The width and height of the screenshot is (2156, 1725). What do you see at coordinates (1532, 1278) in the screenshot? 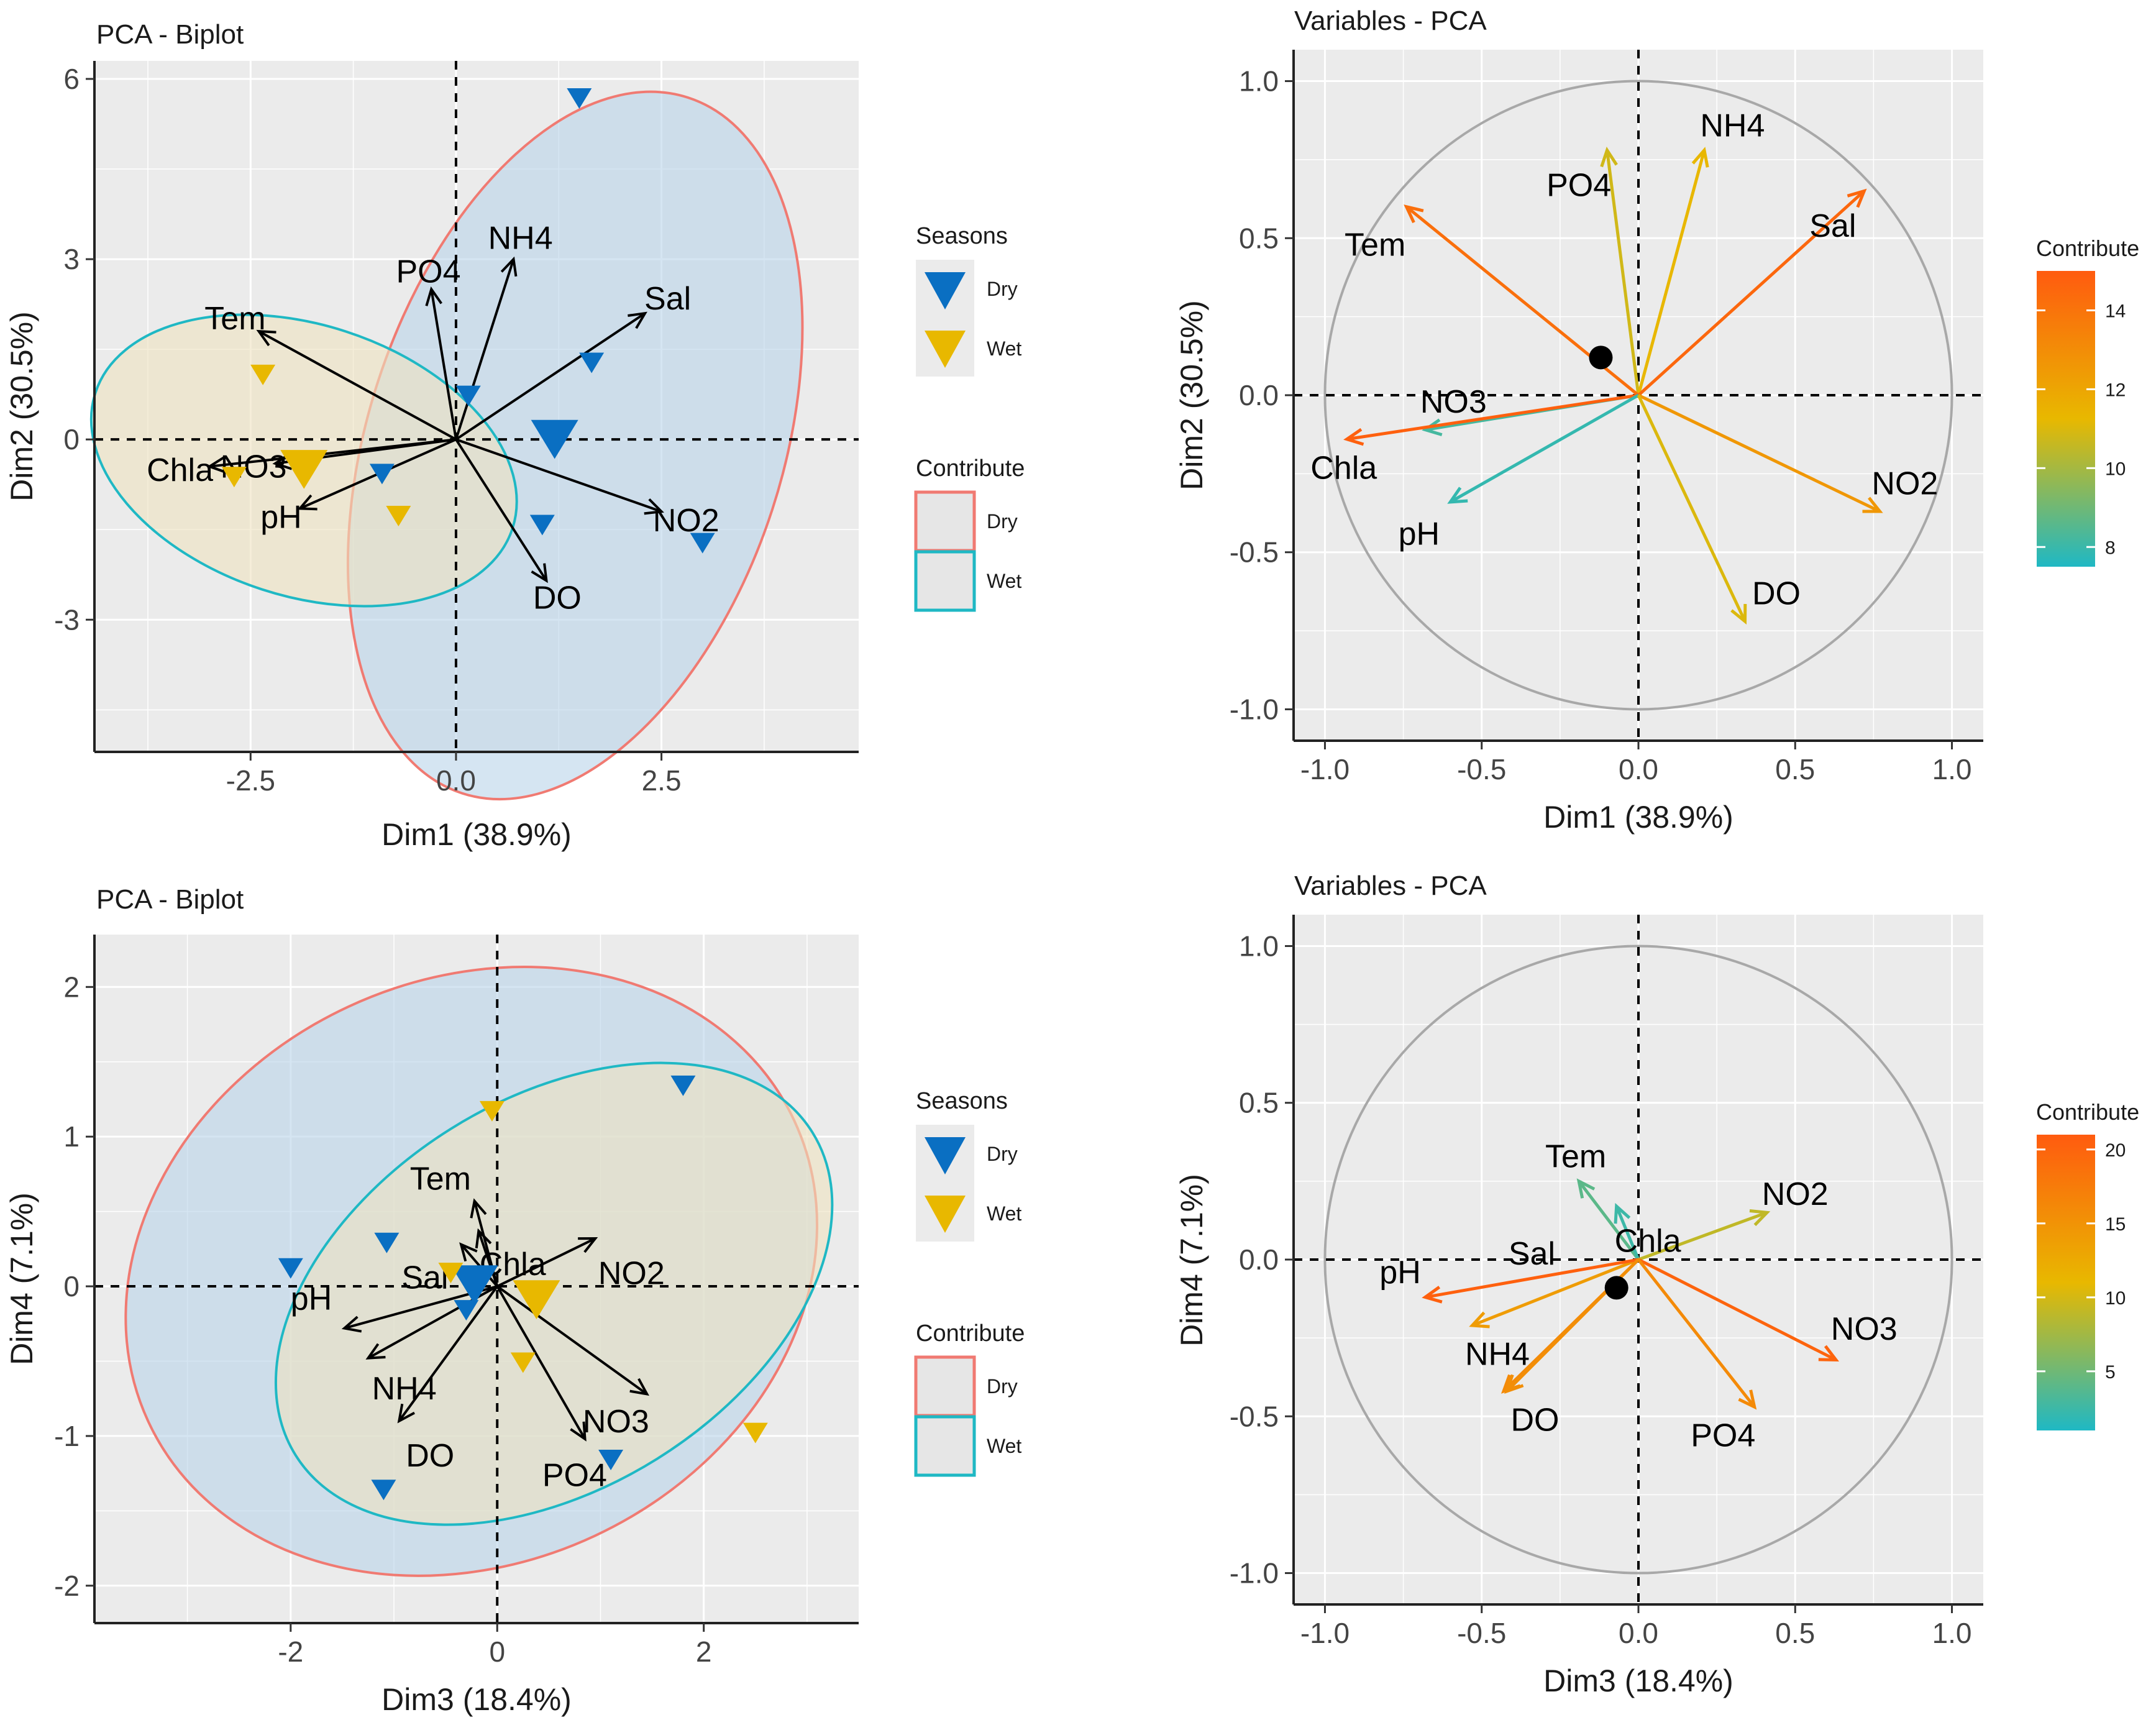
I see `vector-ph` at bounding box center [1532, 1278].